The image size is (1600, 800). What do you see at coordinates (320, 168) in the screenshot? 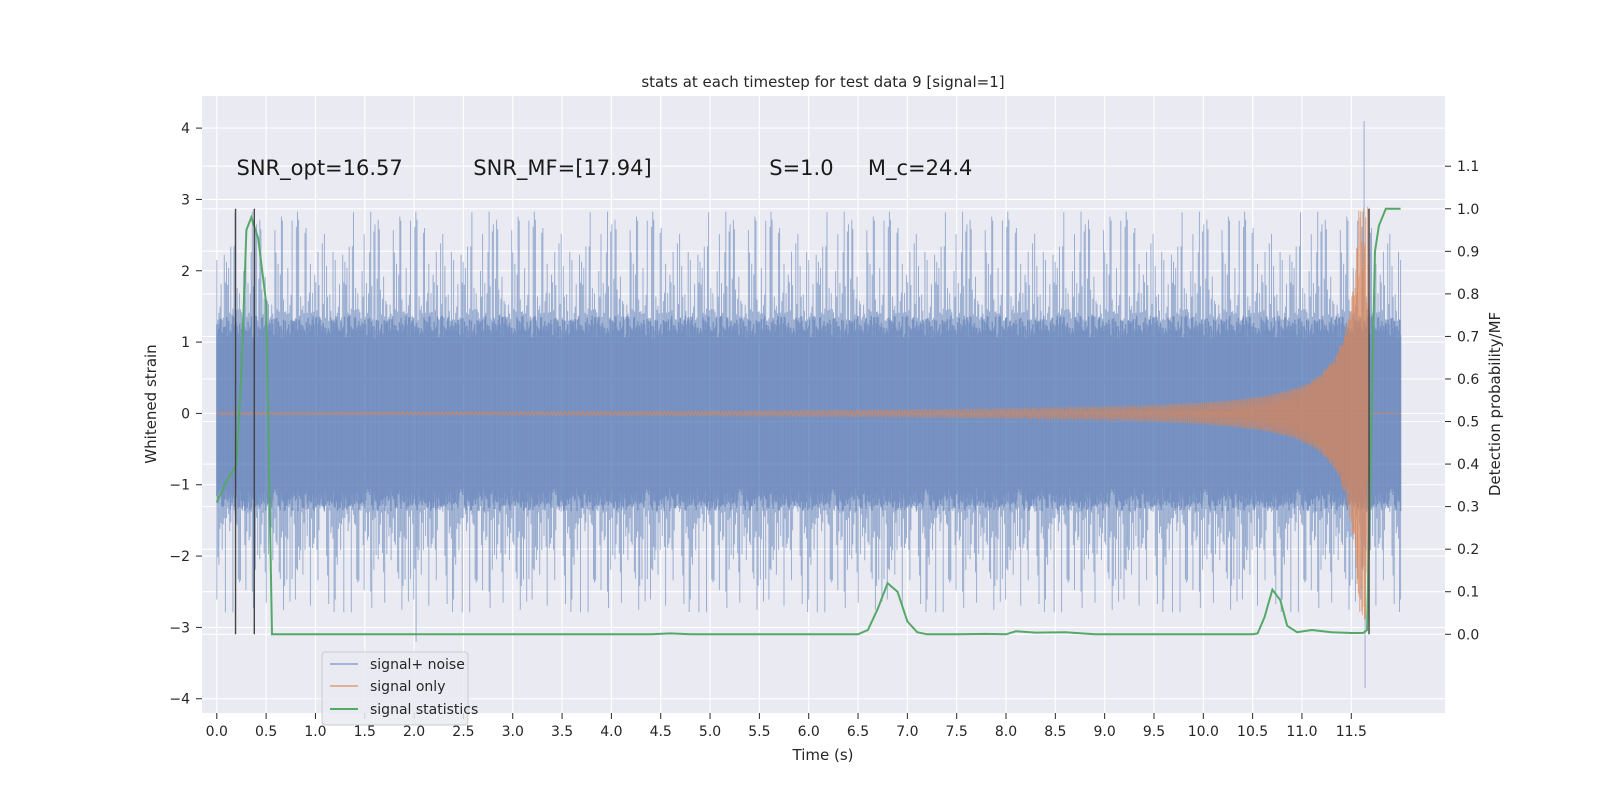
I see `annotation-snr-opt: SNR_opt=16.57` at bounding box center [320, 168].